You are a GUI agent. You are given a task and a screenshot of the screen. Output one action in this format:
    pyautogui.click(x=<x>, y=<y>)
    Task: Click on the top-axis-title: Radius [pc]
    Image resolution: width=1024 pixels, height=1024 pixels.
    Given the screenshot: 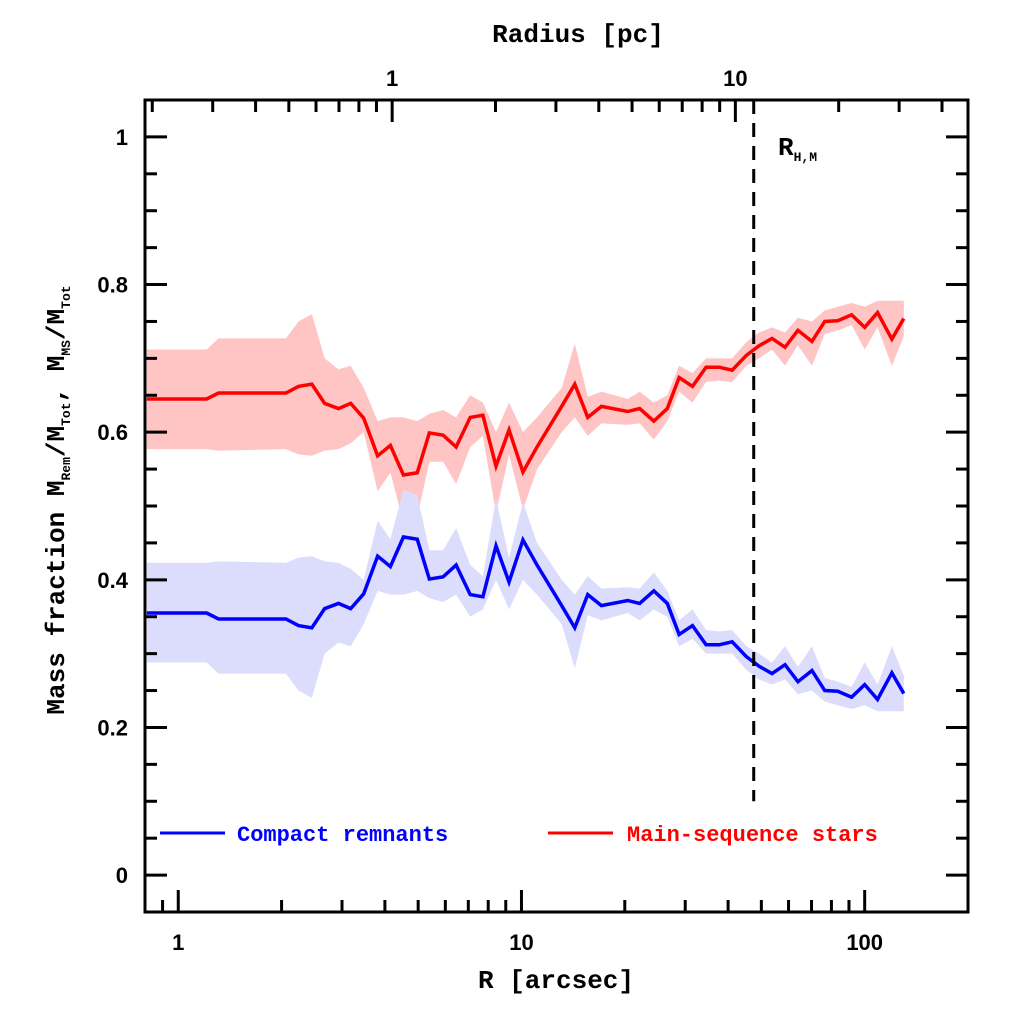 What is the action you would take?
    pyautogui.click(x=578, y=35)
    